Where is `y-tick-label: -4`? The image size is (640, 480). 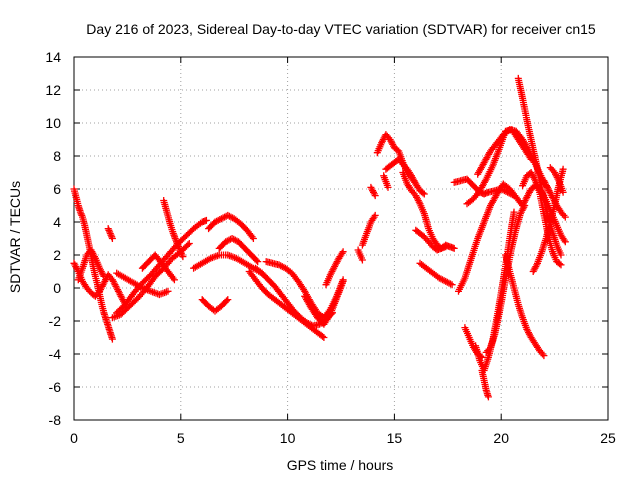 y-tick-label: -4 is located at coordinates (55, 354).